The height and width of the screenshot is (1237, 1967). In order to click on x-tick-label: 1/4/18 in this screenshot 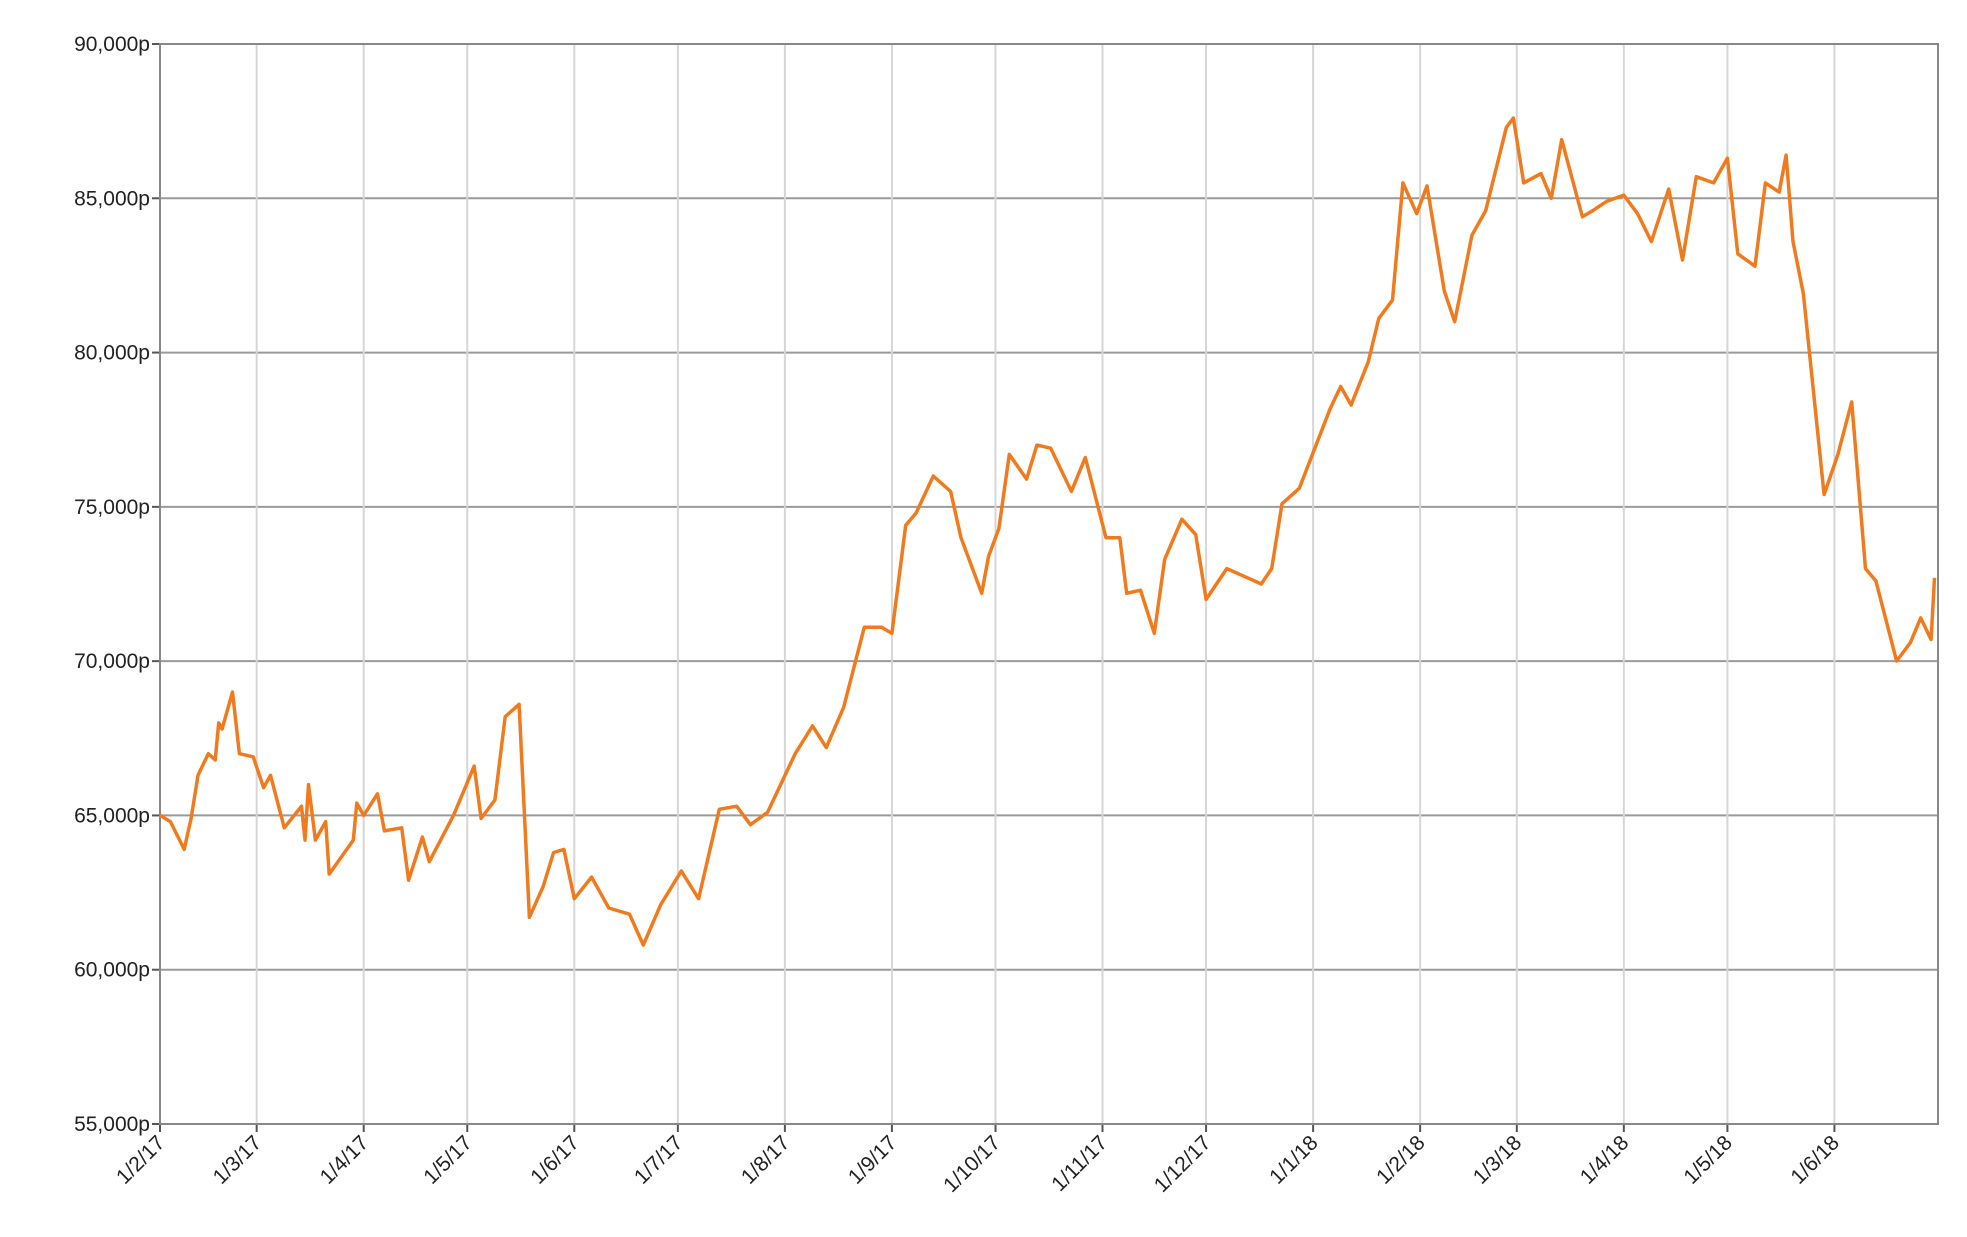, I will do `click(1605, 1160)`.